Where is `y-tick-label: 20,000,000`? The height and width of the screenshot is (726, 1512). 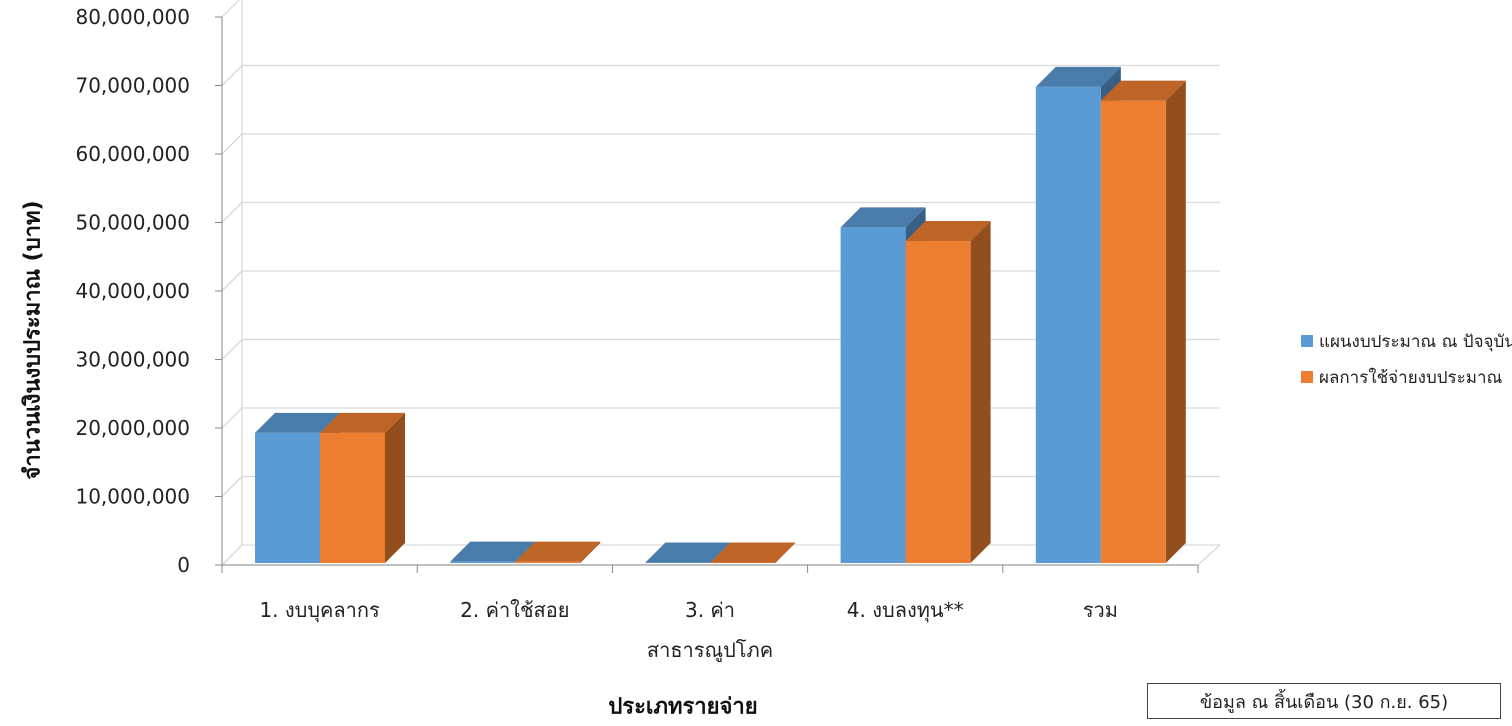
y-tick-label: 20,000,000 is located at coordinates (132, 428).